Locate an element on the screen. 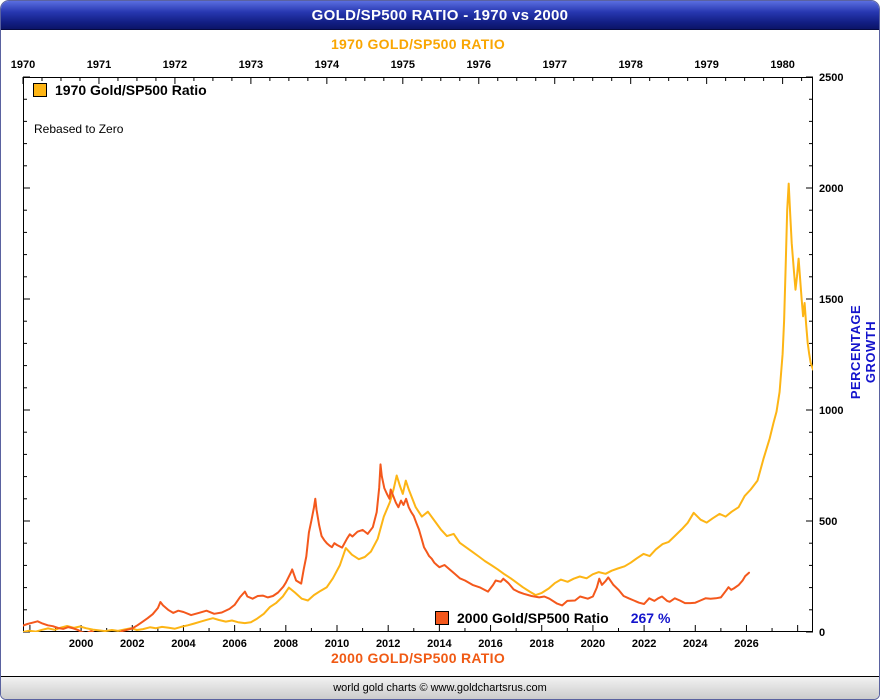 The image size is (880, 700). svg-text: 1972 is located at coordinates (175, 65).